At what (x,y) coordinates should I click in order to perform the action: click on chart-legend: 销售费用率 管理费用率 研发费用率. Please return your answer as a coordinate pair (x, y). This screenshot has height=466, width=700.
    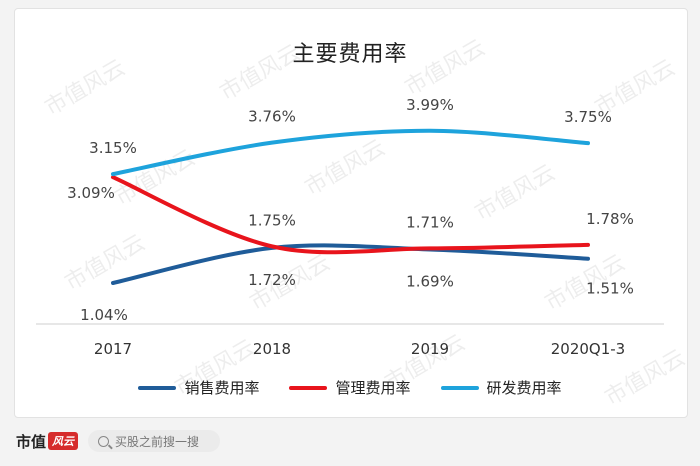
    Looking at the image, I should click on (350, 387).